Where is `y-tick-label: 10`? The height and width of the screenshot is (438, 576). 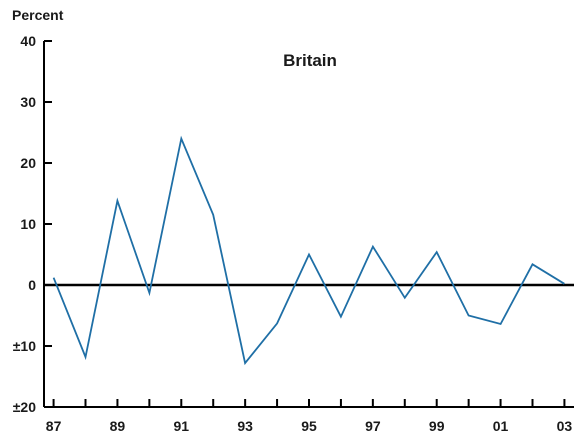
y-tick-label: 10 is located at coordinates (28, 224).